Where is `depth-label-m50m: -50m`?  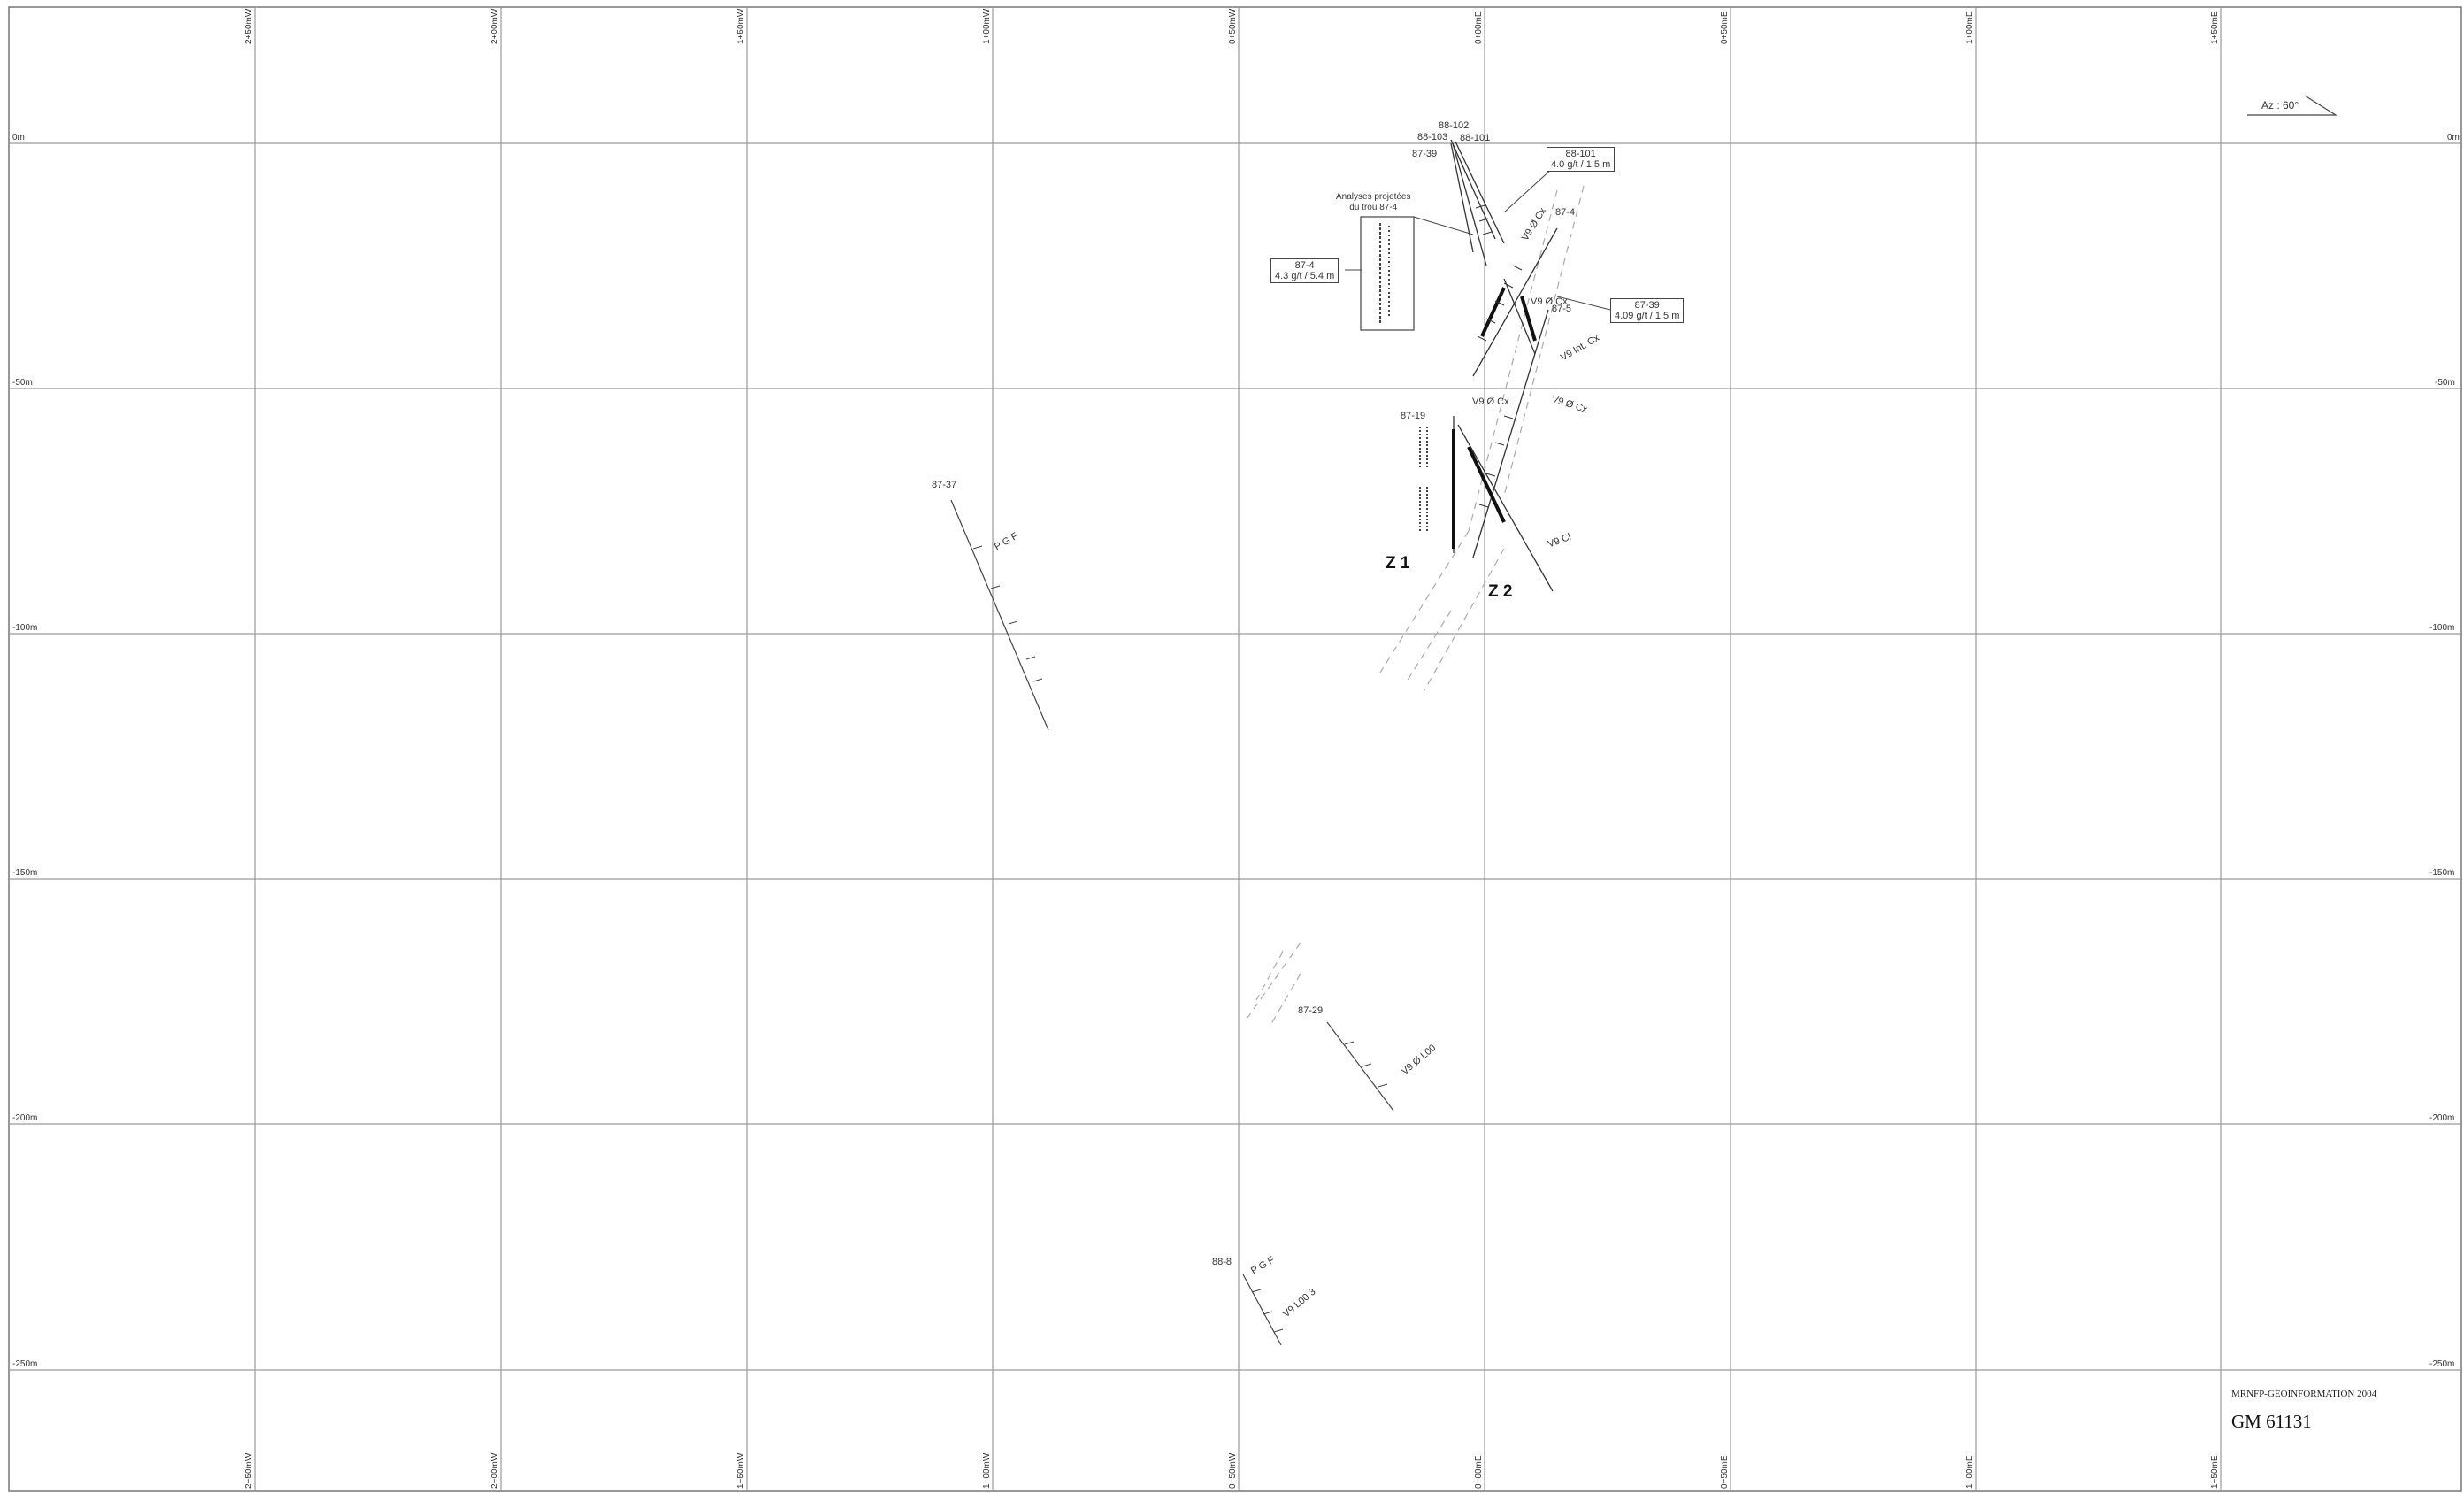 depth-label-m50m: -50m is located at coordinates (22, 383).